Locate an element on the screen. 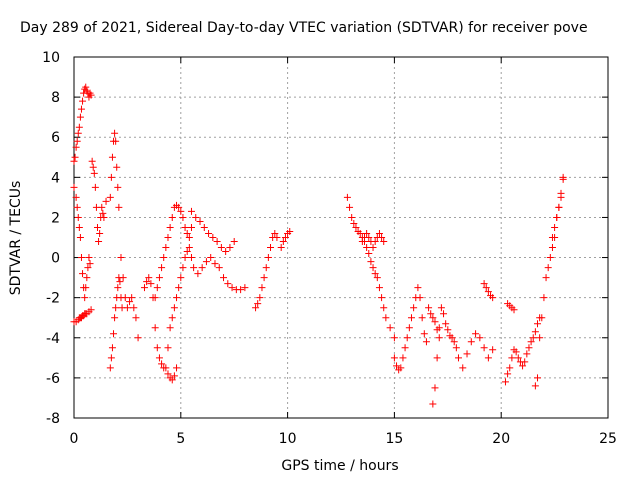  y-axis-label: SDTVAR / TECUs is located at coordinates (16, 238).